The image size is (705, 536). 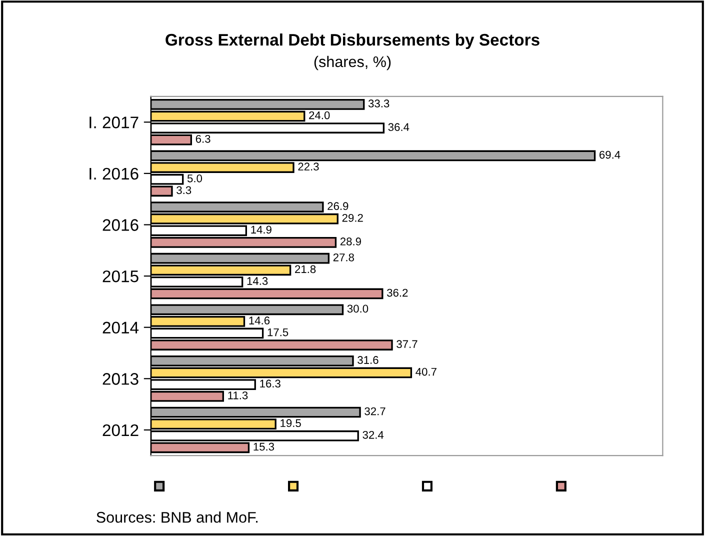 I want to click on source-note: Sources: BNB and MoF., so click(x=177, y=517).